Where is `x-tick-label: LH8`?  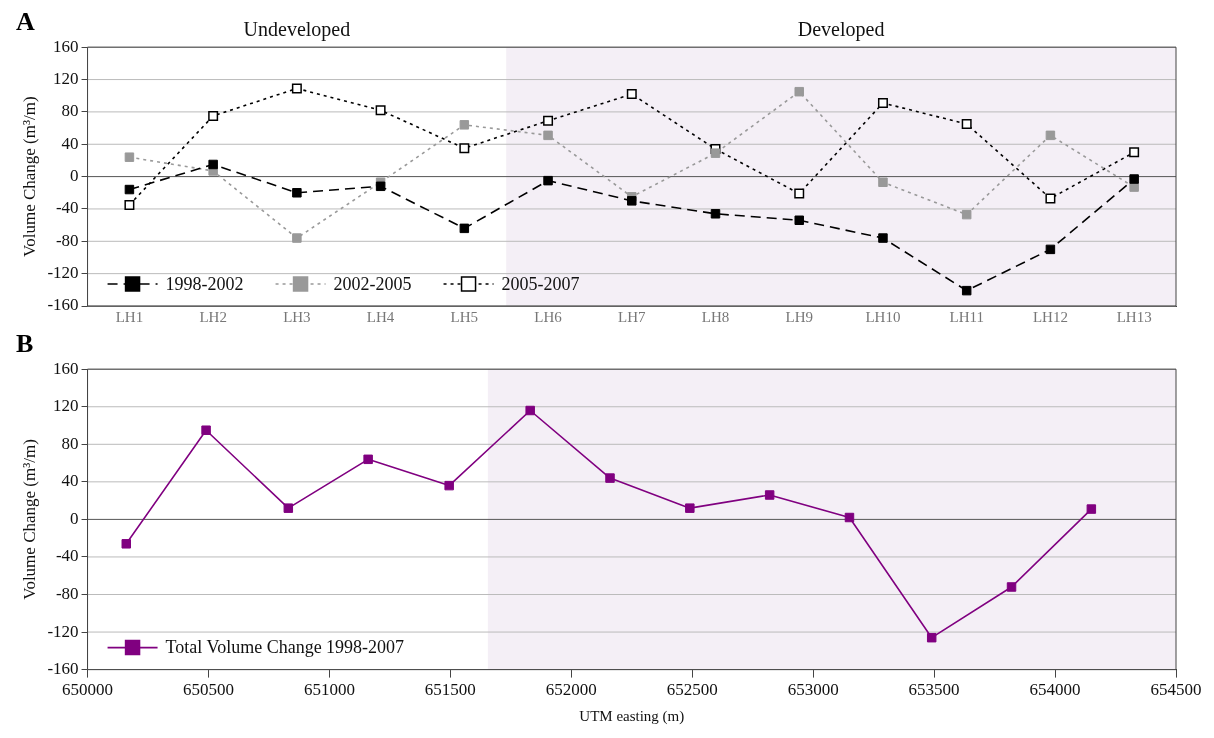
x-tick-label: LH8 is located at coordinates (715, 316).